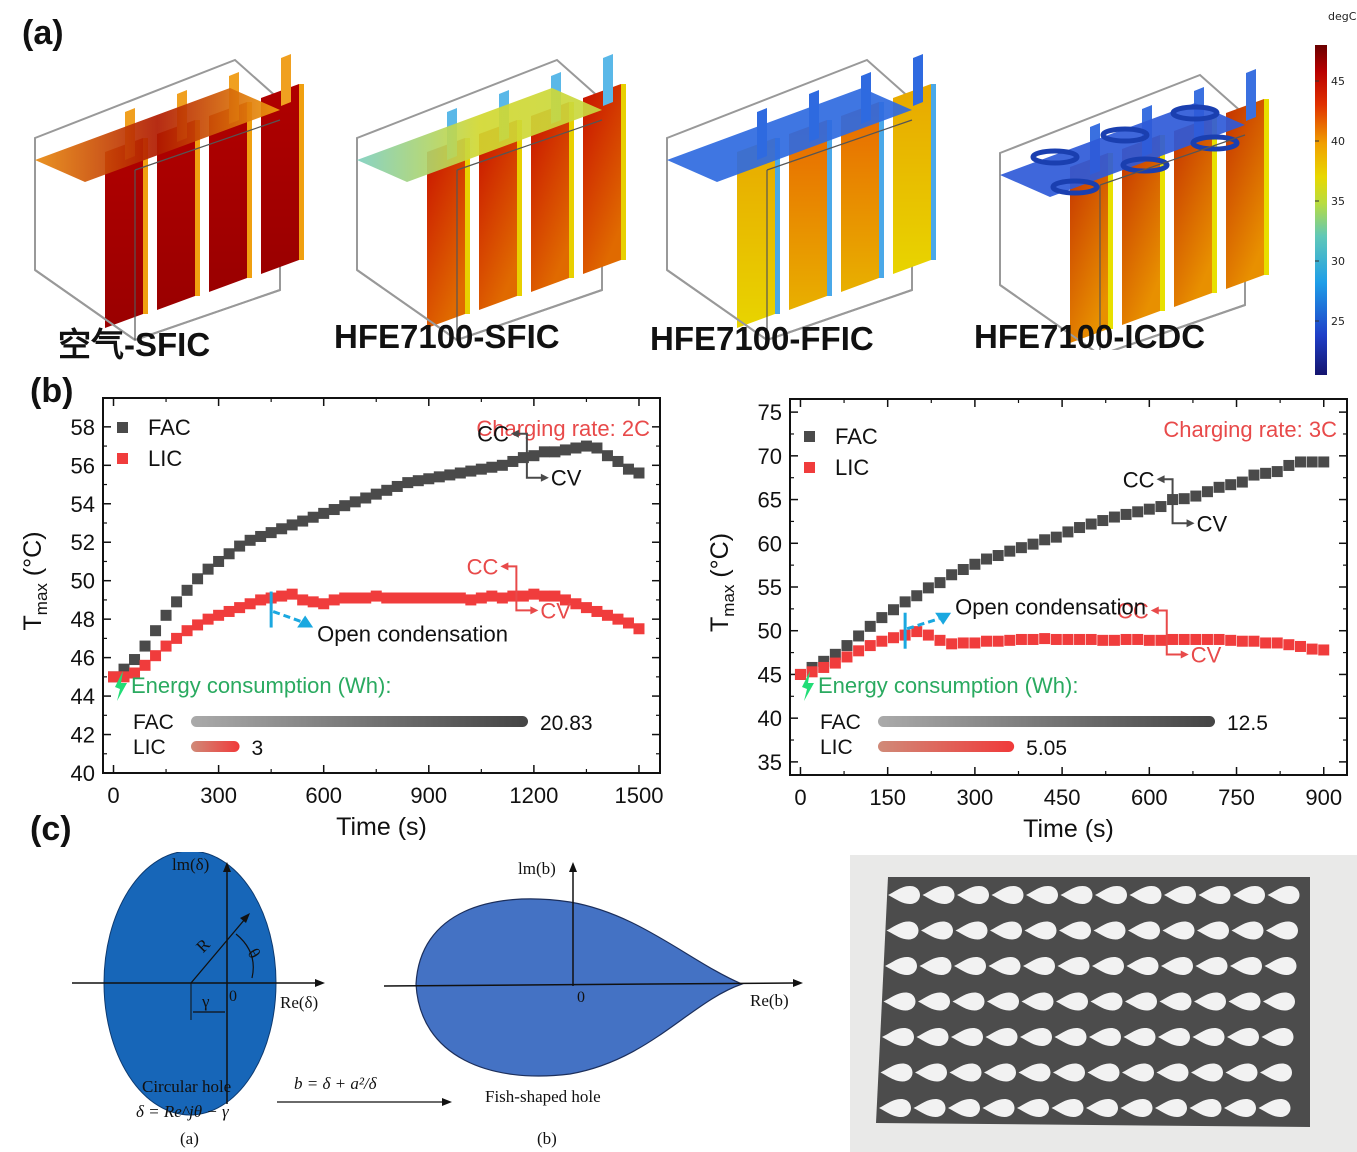 This screenshot has width=1357, height=1152. I want to click on y-tick-label: 60, so click(770, 543).